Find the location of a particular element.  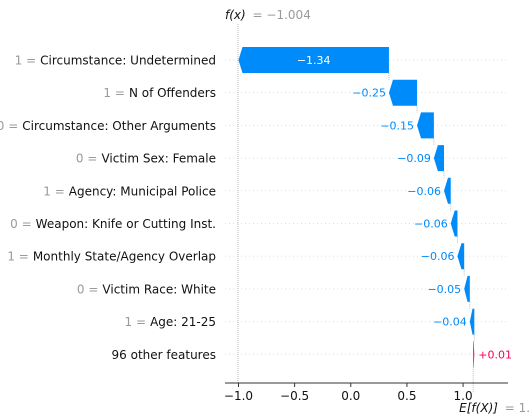

feature-name: 96 other features is located at coordinates (164, 355).